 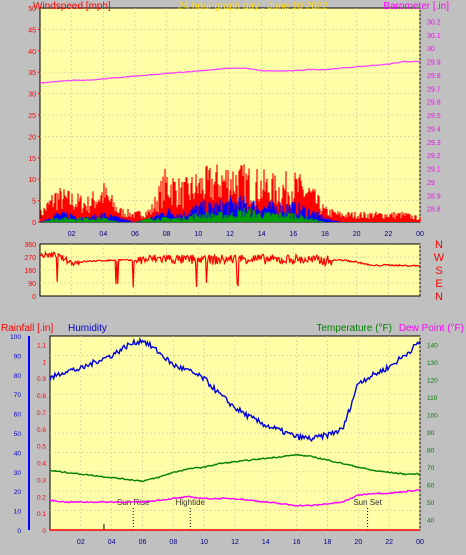 What do you see at coordinates (434, 89) in the screenshot?
I see `right-tick-label: 29.7` at bounding box center [434, 89].